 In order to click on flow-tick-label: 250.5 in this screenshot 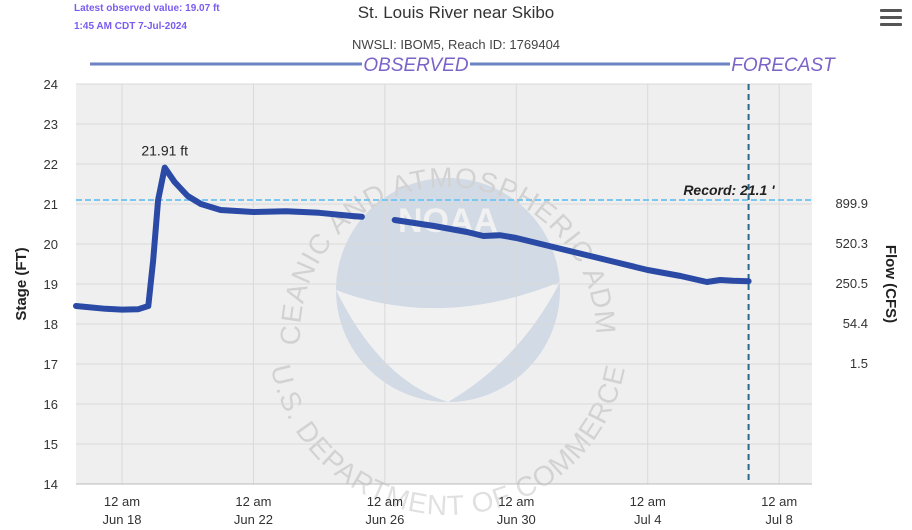, I will do `click(851, 283)`.